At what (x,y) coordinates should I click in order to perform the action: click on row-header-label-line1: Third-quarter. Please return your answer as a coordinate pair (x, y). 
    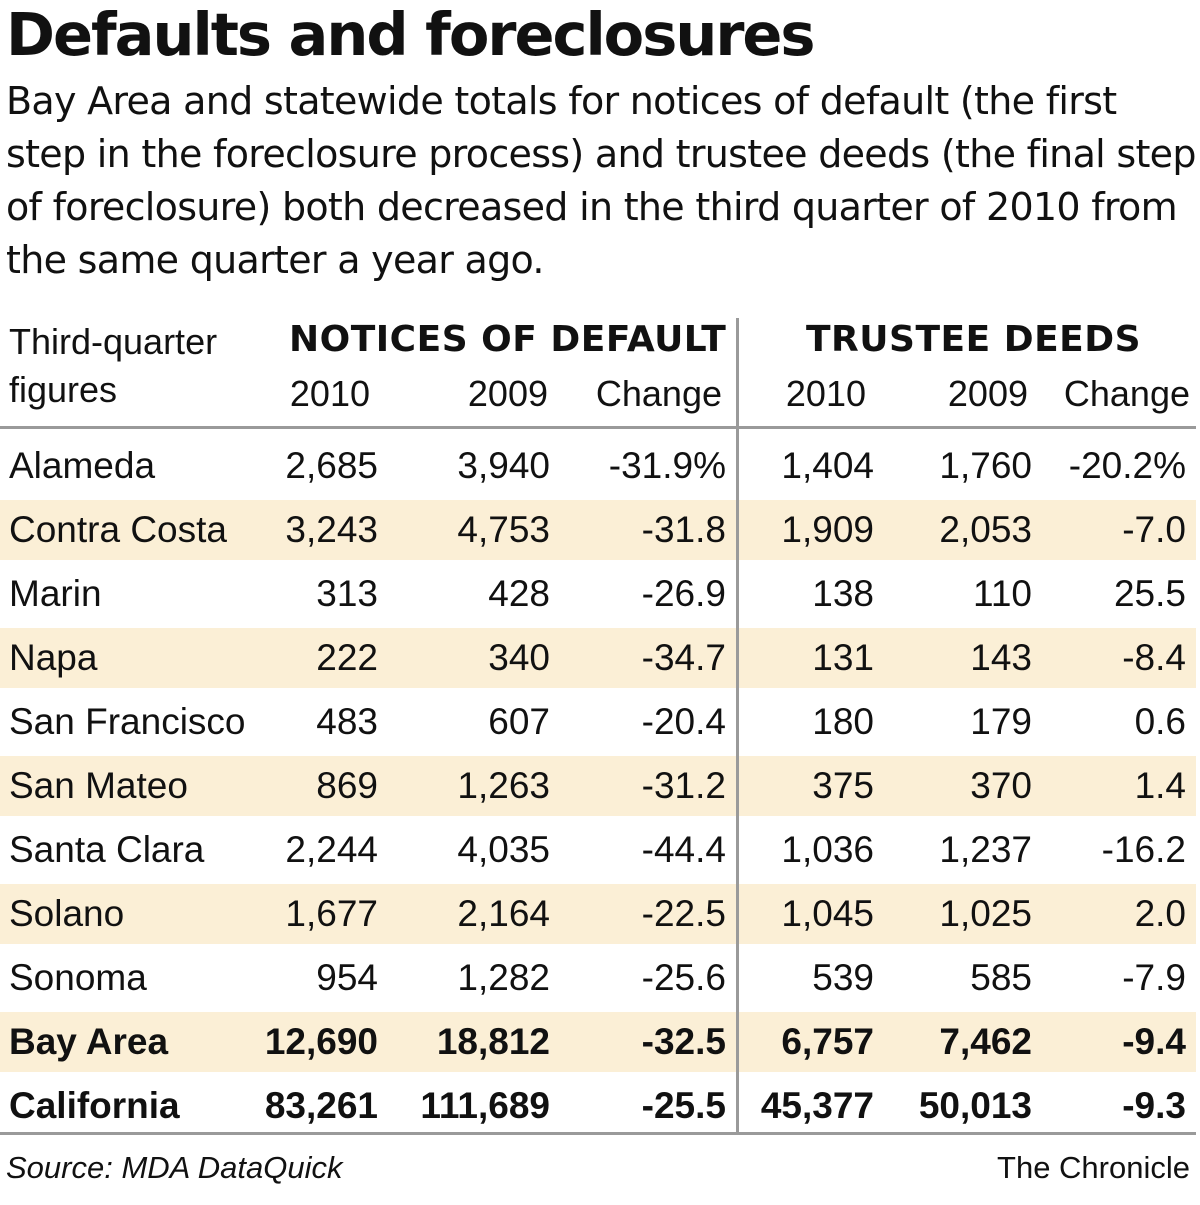
    Looking at the image, I should click on (113, 341).